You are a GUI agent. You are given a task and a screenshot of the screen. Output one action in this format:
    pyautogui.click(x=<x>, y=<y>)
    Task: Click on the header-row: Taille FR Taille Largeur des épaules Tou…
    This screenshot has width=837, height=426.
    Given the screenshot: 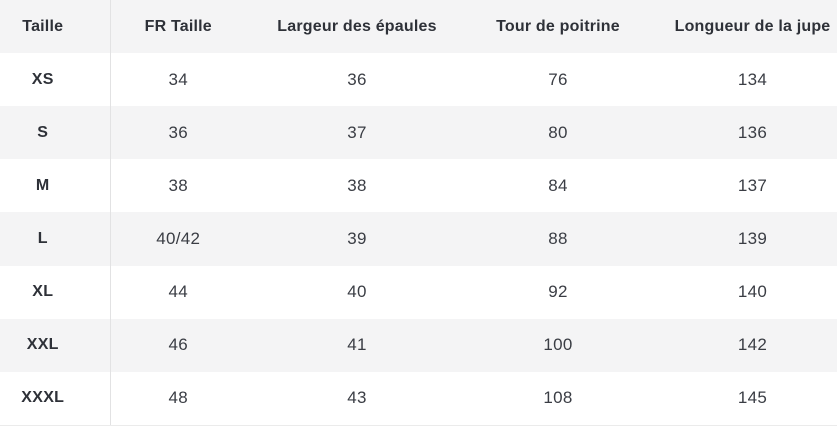 What is the action you would take?
    pyautogui.click(x=418, y=26)
    